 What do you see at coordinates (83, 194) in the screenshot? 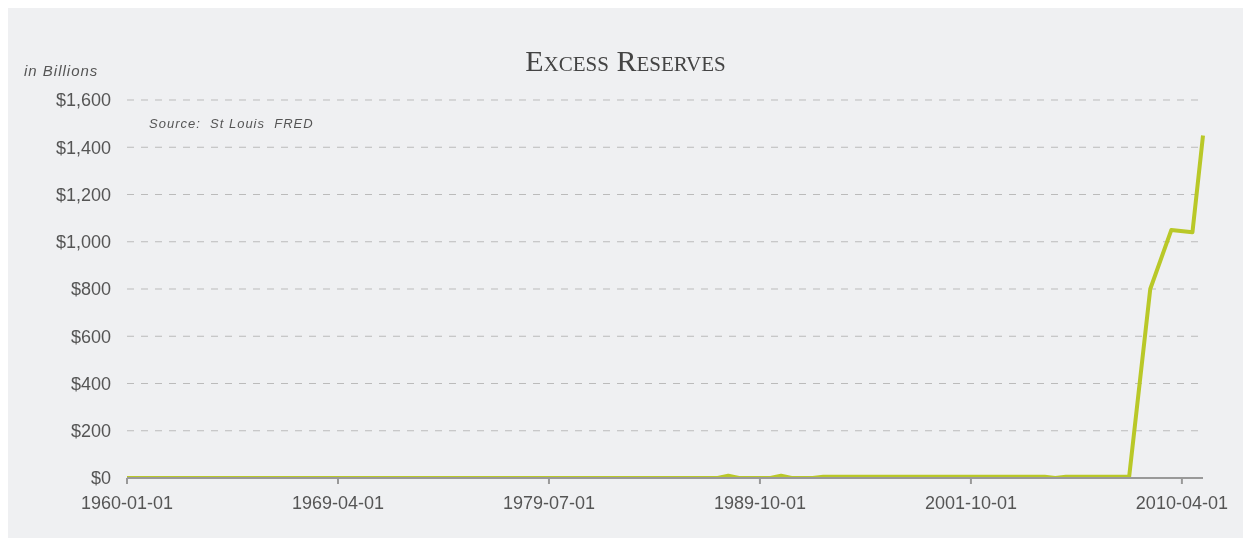
I see `y-tick-label: $1,200` at bounding box center [83, 194].